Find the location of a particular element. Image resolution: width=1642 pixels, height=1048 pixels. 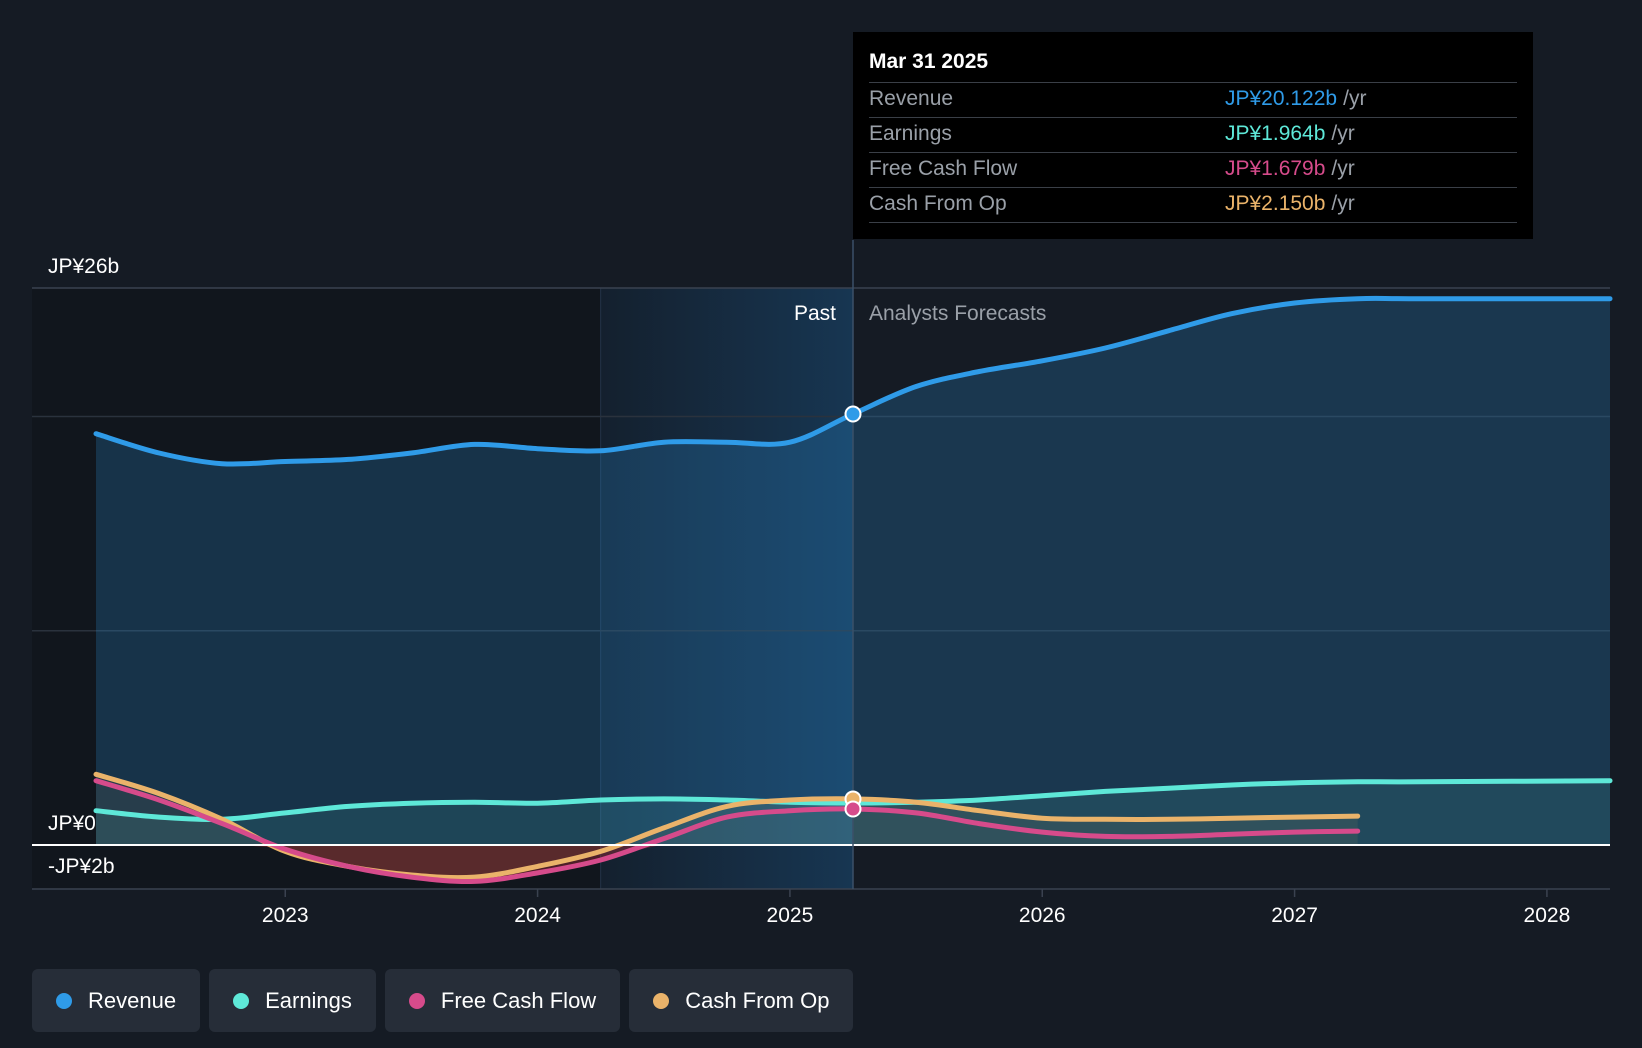

tooltip-row-value: JP¥1.679b/yr is located at coordinates (1290, 169).